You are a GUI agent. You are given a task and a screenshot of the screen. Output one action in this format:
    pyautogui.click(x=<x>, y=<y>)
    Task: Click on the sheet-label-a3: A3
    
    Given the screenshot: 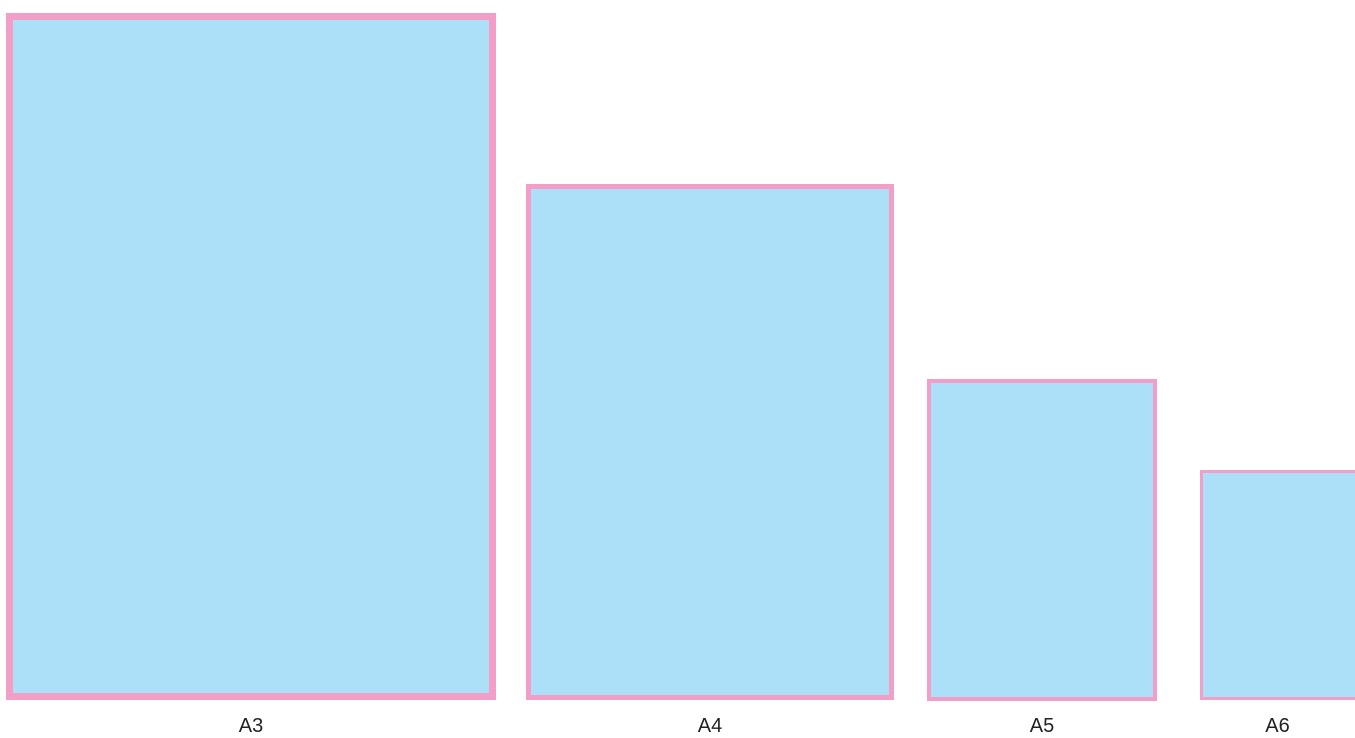 What is the action you would take?
    pyautogui.click(x=251, y=726)
    